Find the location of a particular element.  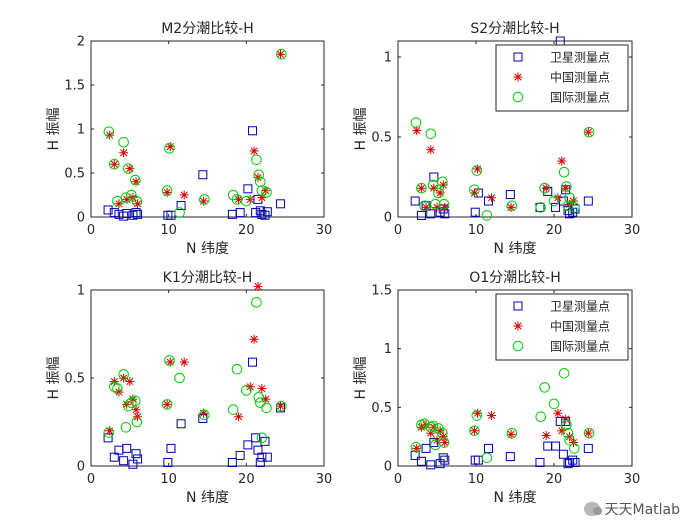

series-circle is located at coordinates (502, 416).